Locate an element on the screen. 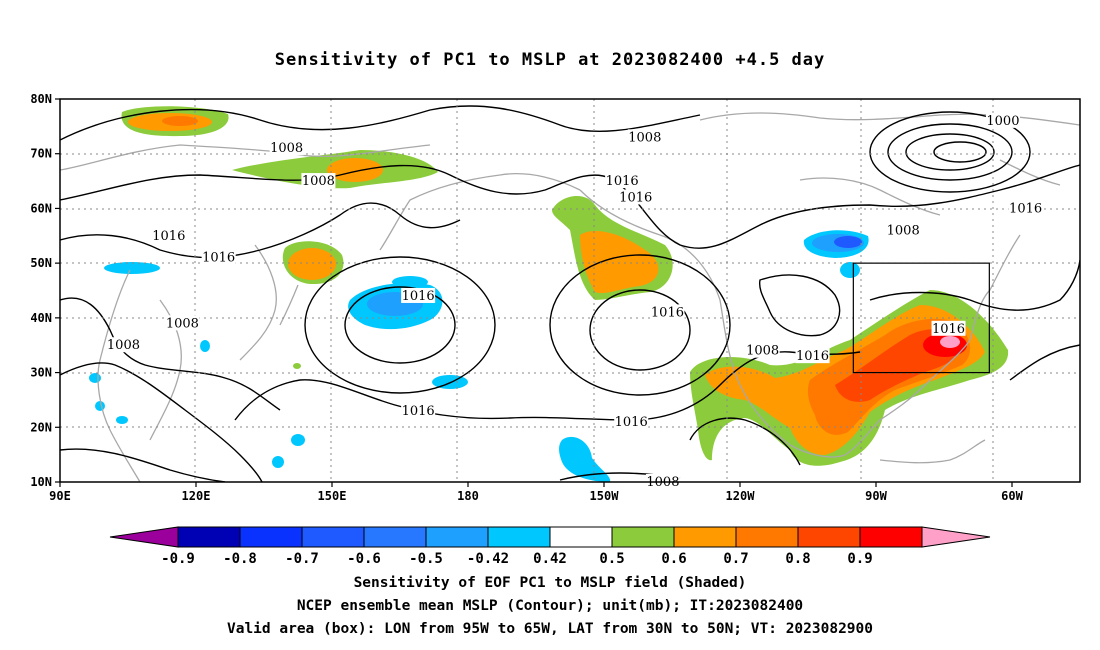  lon-tick-label: 120W is located at coordinates (741, 496).